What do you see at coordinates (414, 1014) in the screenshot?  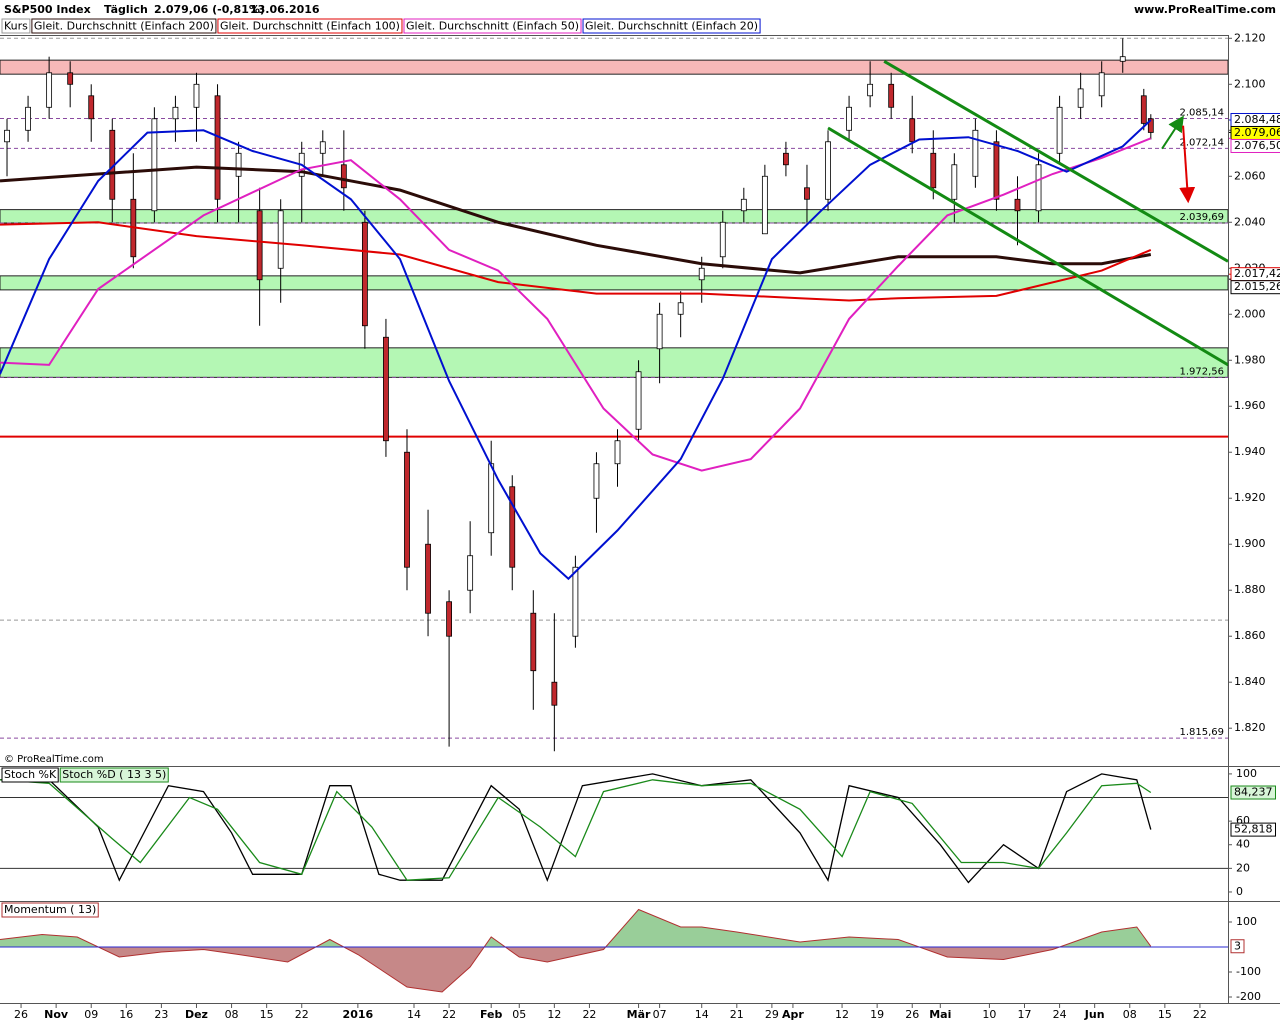 I see `x-tick-label: 14` at bounding box center [414, 1014].